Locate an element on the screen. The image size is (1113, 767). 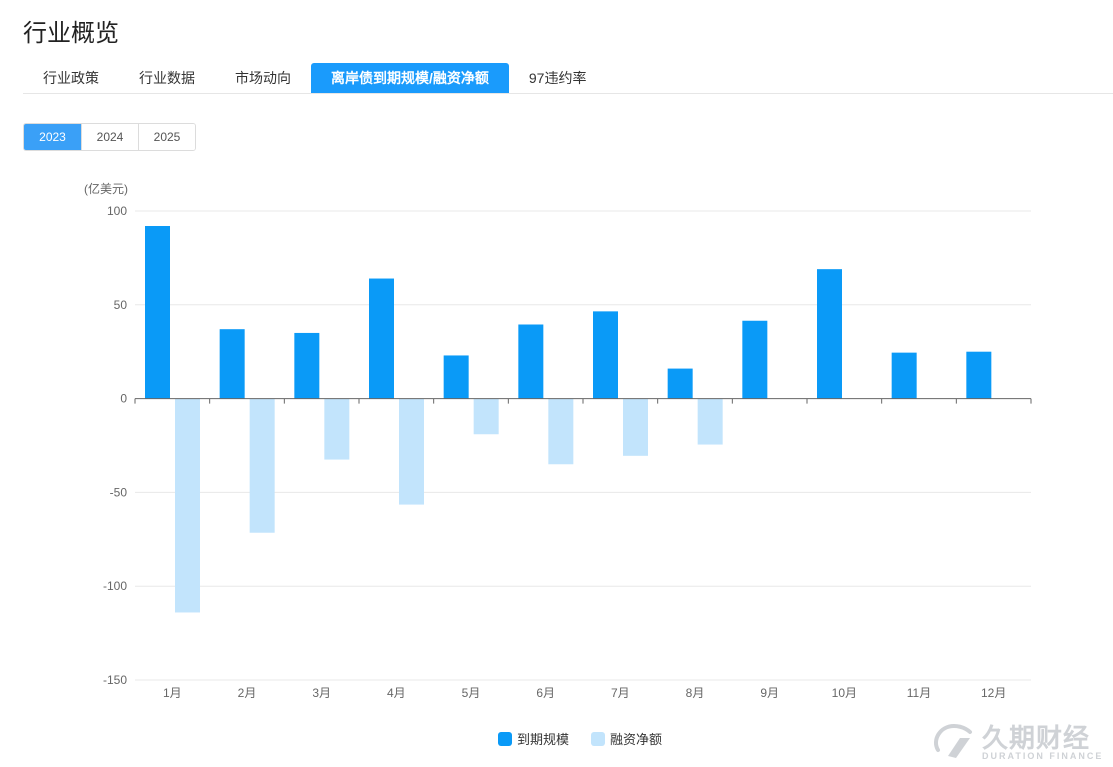
year-button-2024: 2024 is located at coordinates (109, 137).